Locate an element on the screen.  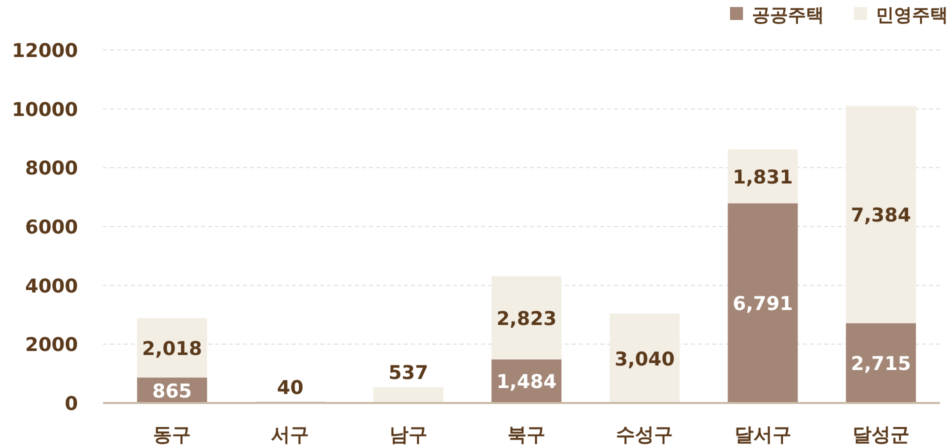
data-label: 40 is located at coordinates (290, 387).